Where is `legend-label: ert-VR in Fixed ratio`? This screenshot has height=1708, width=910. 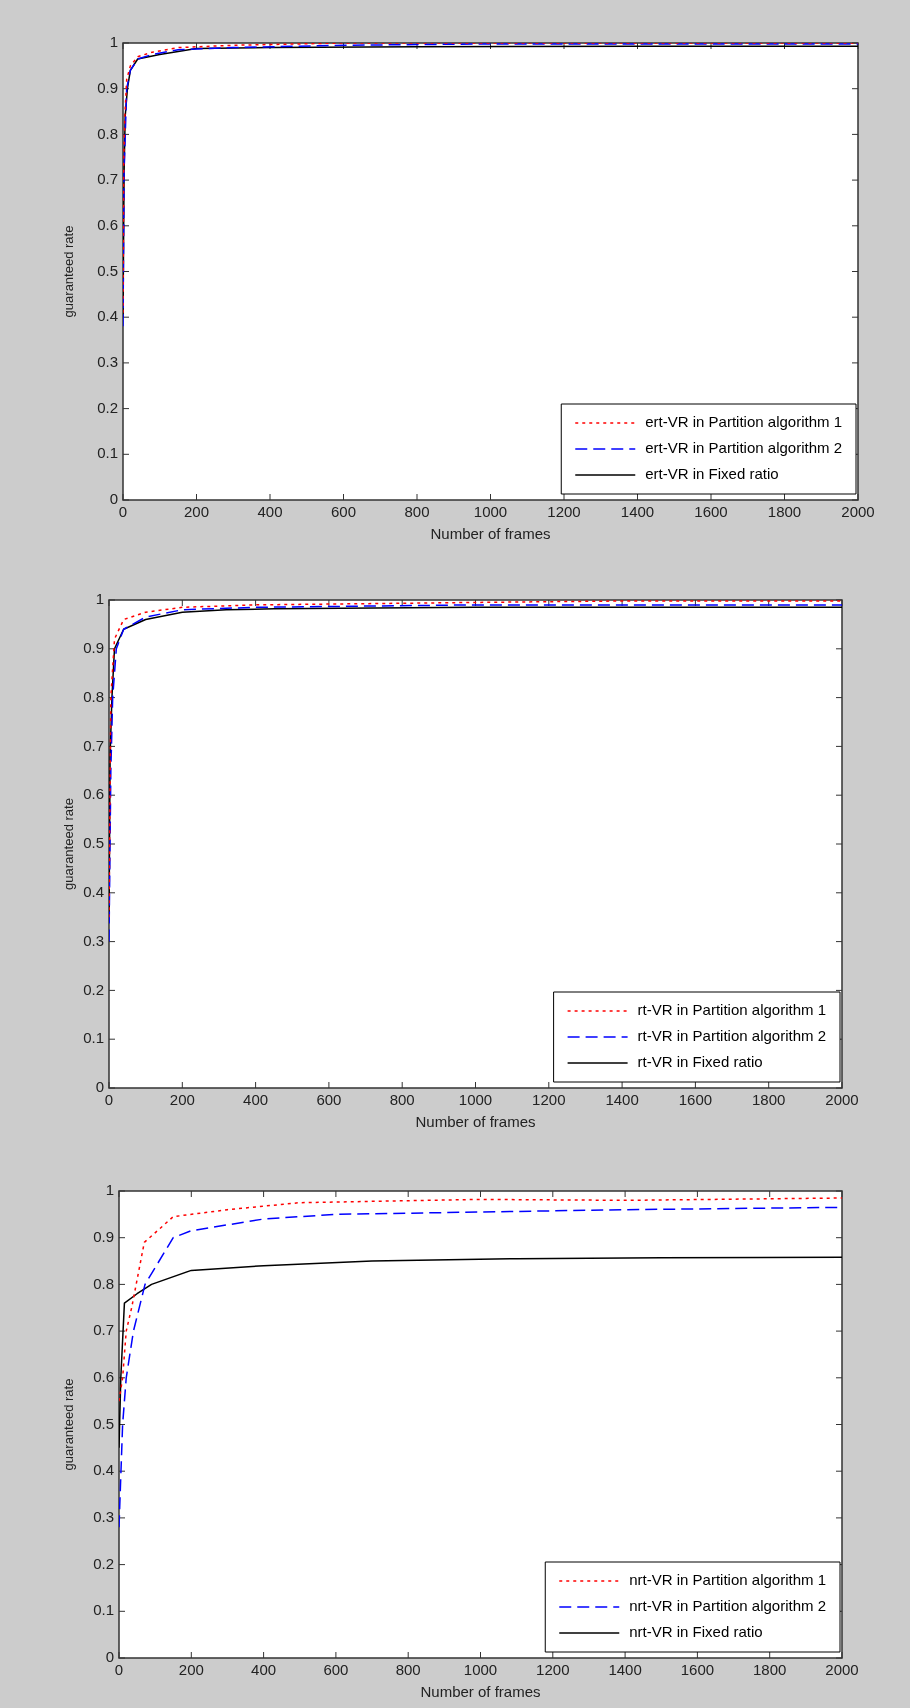 legend-label: ert-VR in Fixed ratio is located at coordinates (712, 474).